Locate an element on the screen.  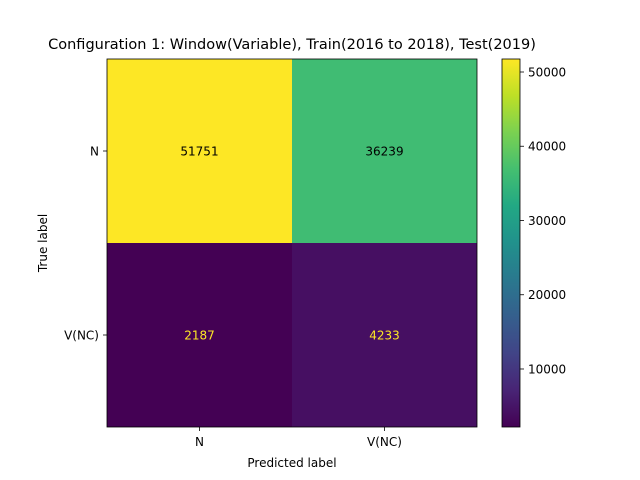
colorbar-ticks: 10000 20000 30000 40000 50000 is located at coordinates (543, 221).